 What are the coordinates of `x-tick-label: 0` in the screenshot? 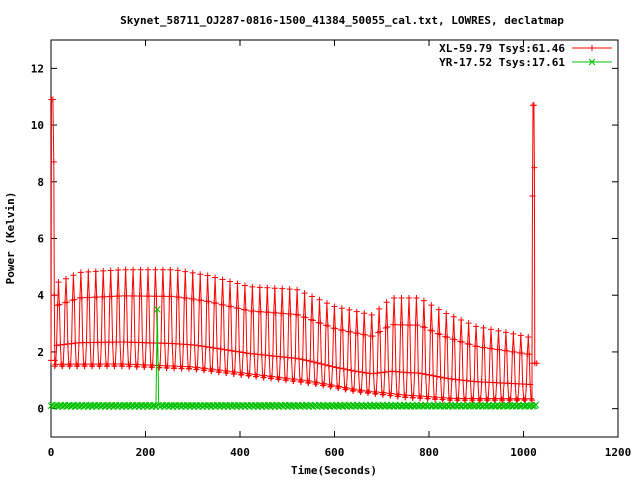 It's located at (51, 452).